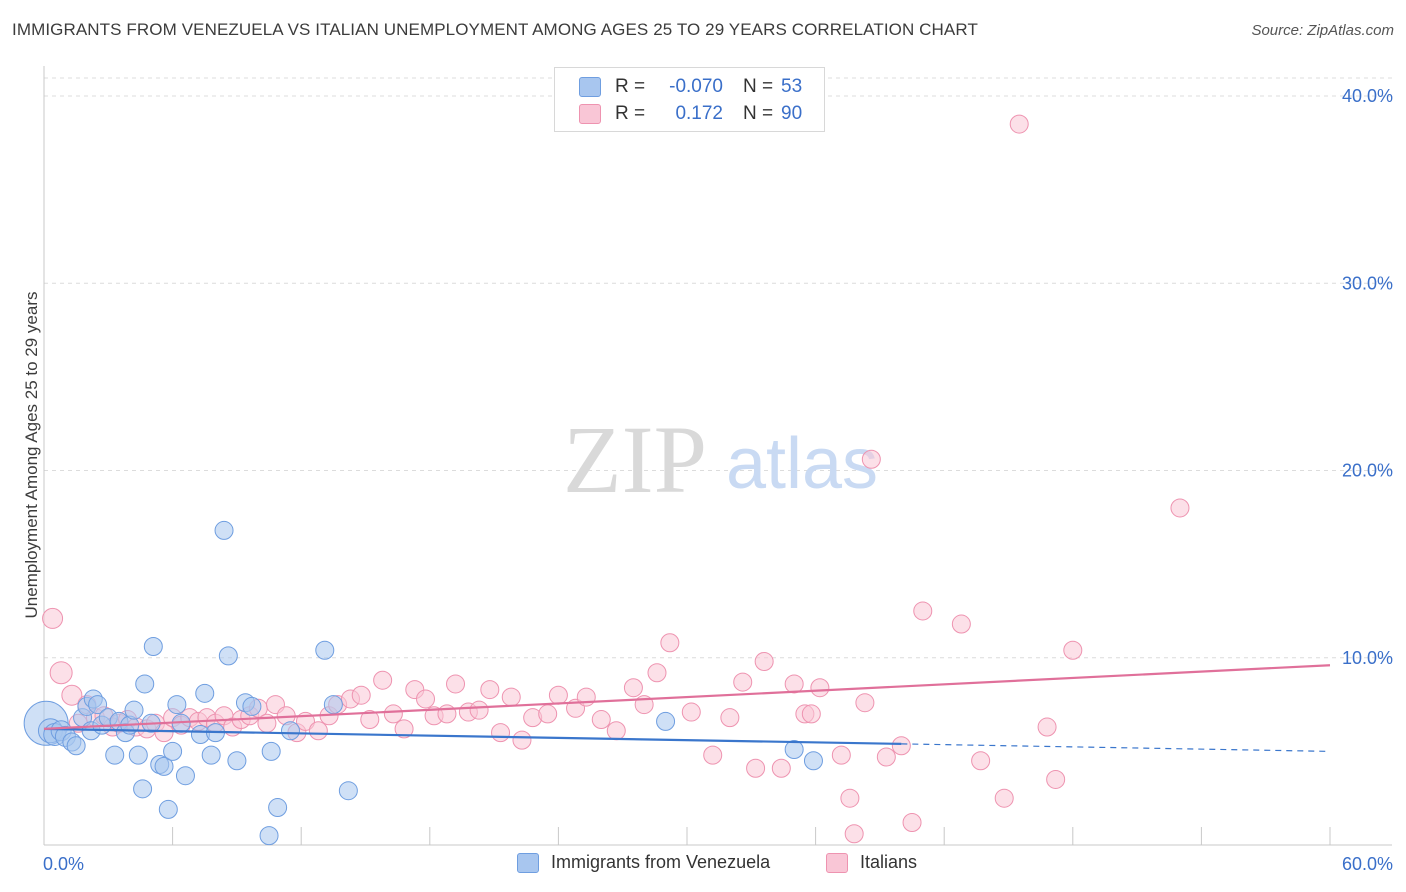  Describe the element at coordinates (792, 86) in the screenshot. I see `legend-n-value: 53` at that location.